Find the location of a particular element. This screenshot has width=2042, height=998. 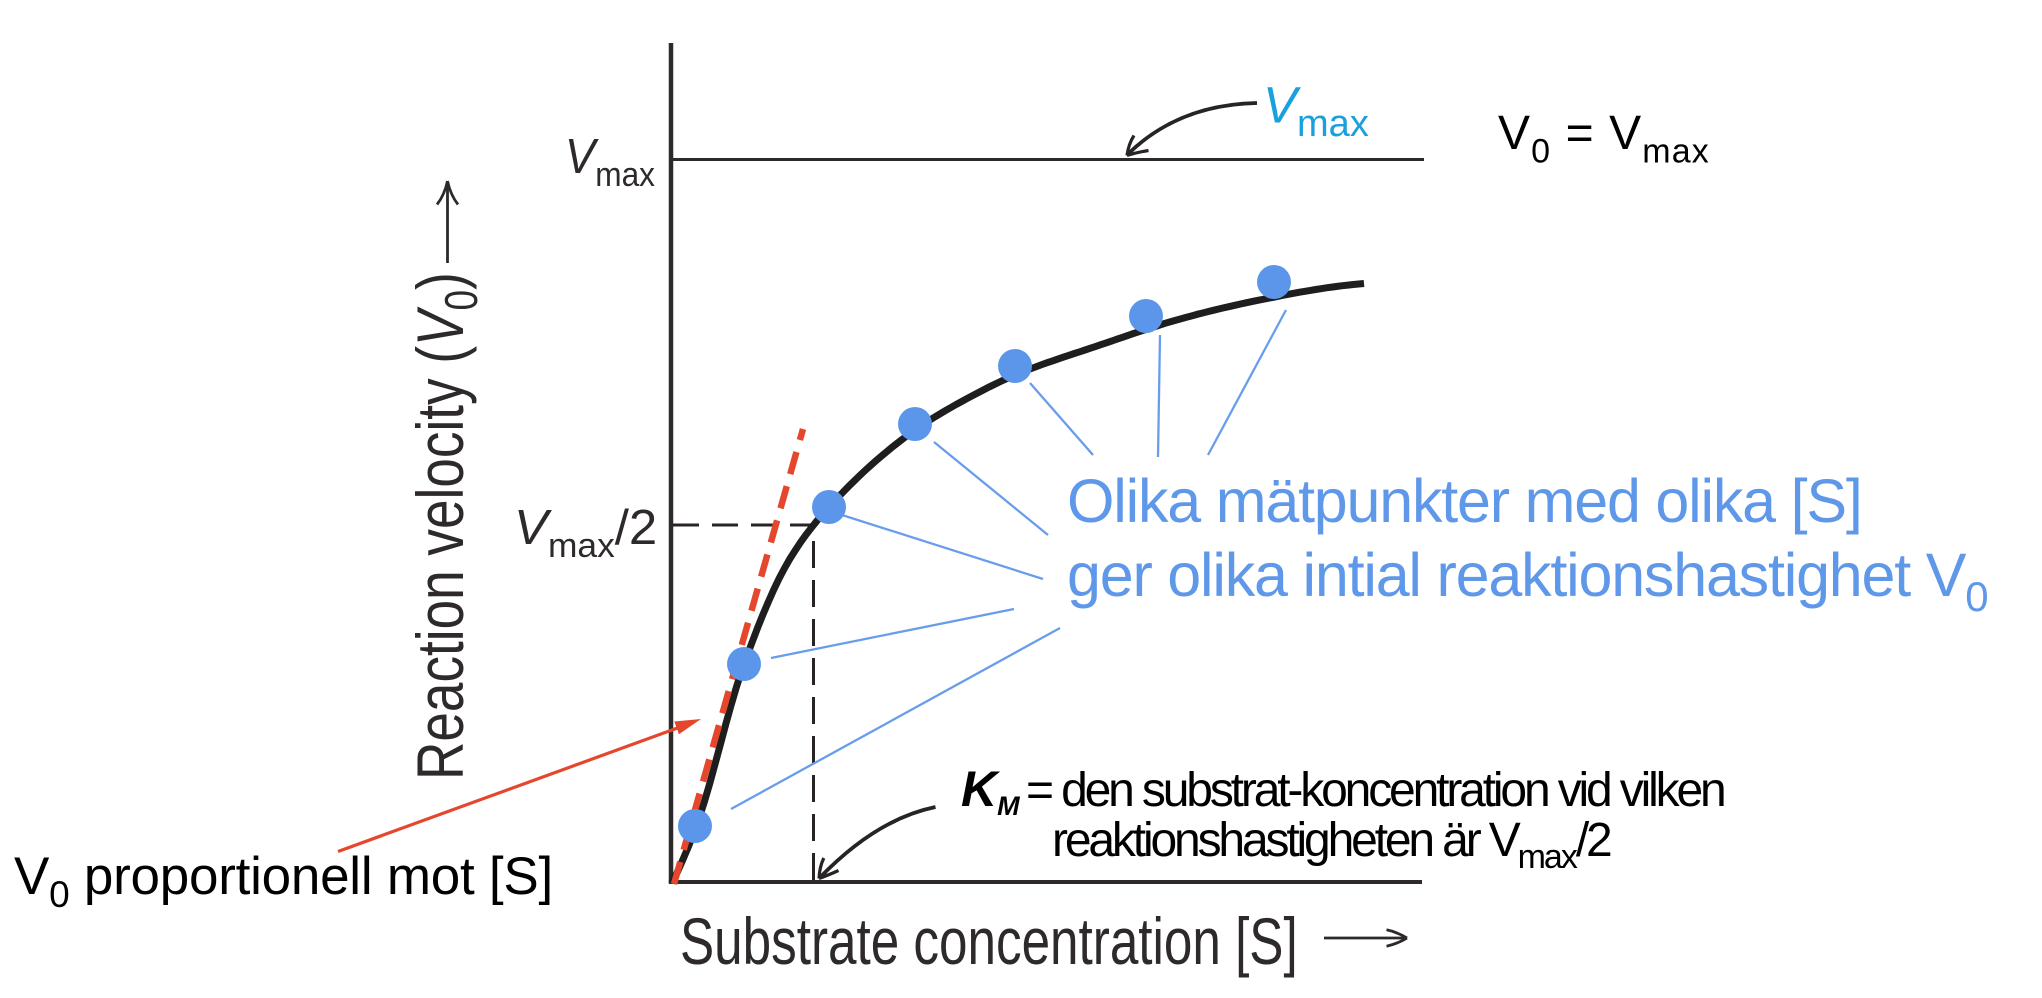

svg-text: Vmax/2 is located at coordinates (585, 532).